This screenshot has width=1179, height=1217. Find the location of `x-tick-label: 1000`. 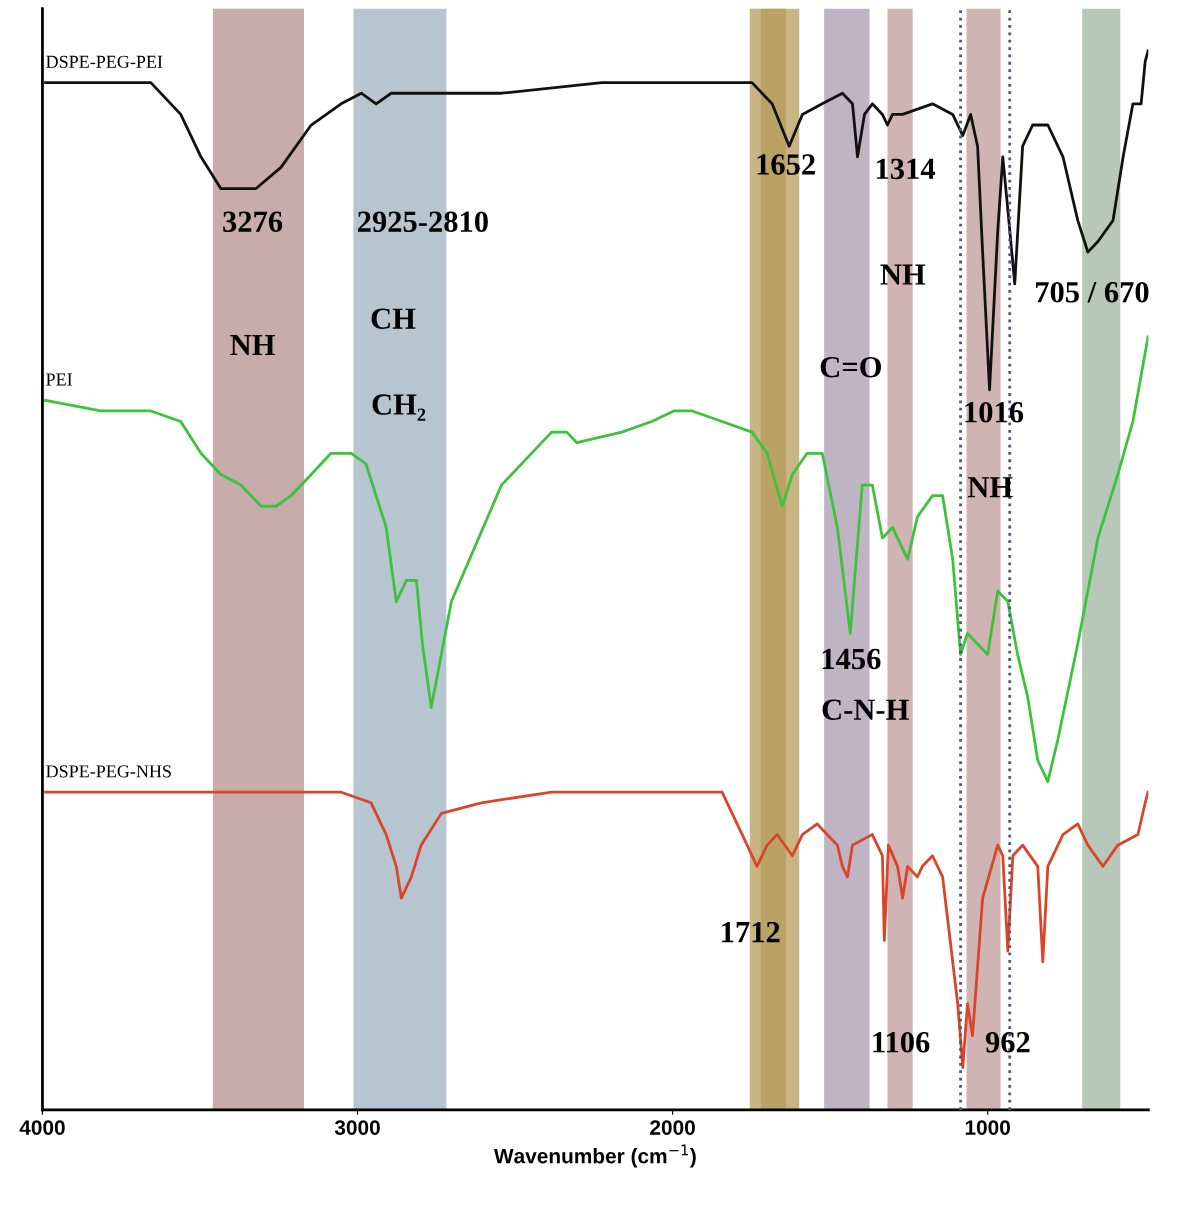

x-tick-label: 1000 is located at coordinates (987, 1127).